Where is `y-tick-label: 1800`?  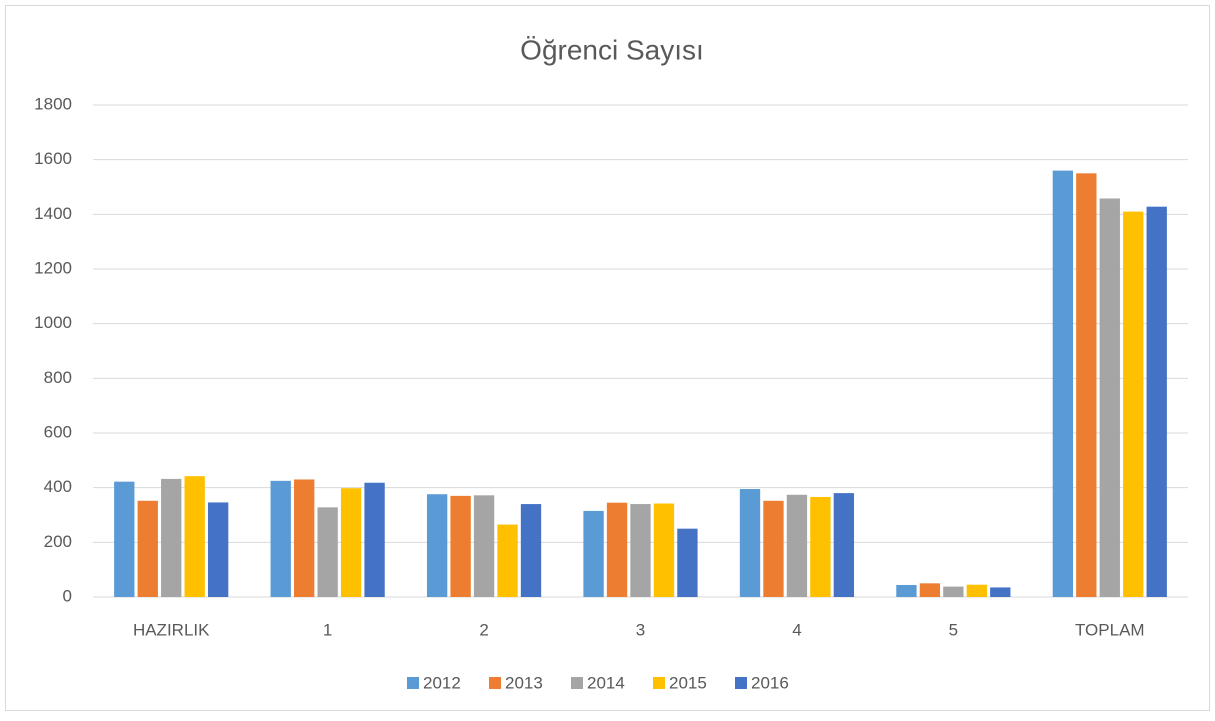 y-tick-label: 1800 is located at coordinates (53, 103).